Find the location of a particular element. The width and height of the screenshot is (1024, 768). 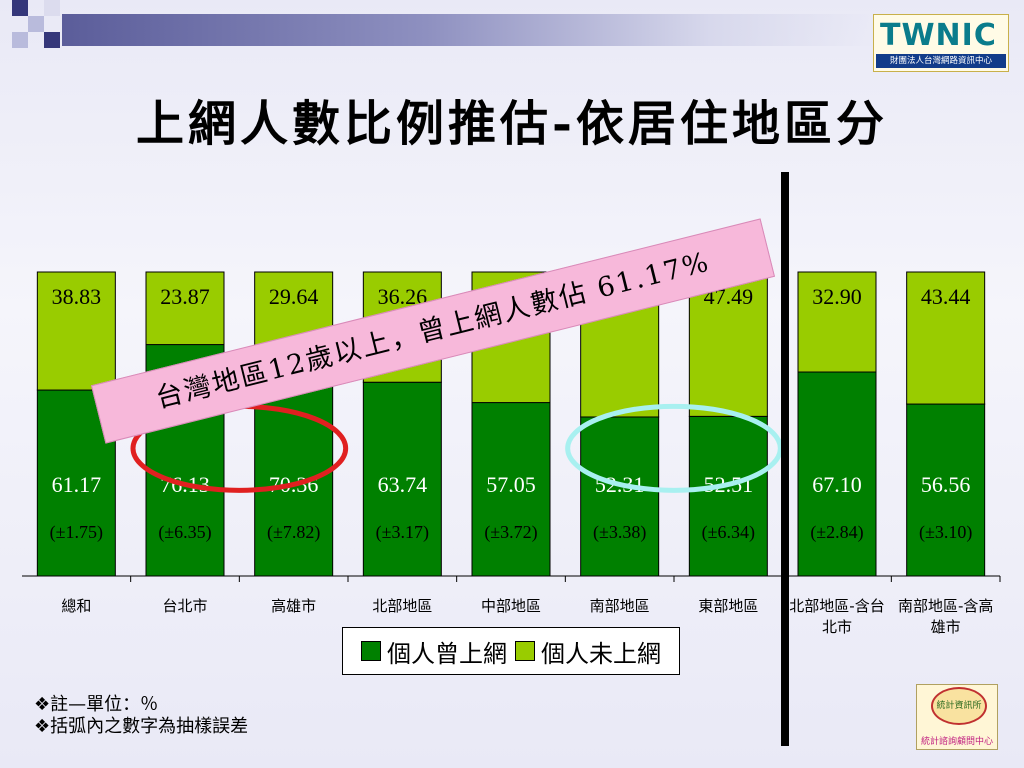

data-label-offline: 43.44 is located at coordinates (946, 296).